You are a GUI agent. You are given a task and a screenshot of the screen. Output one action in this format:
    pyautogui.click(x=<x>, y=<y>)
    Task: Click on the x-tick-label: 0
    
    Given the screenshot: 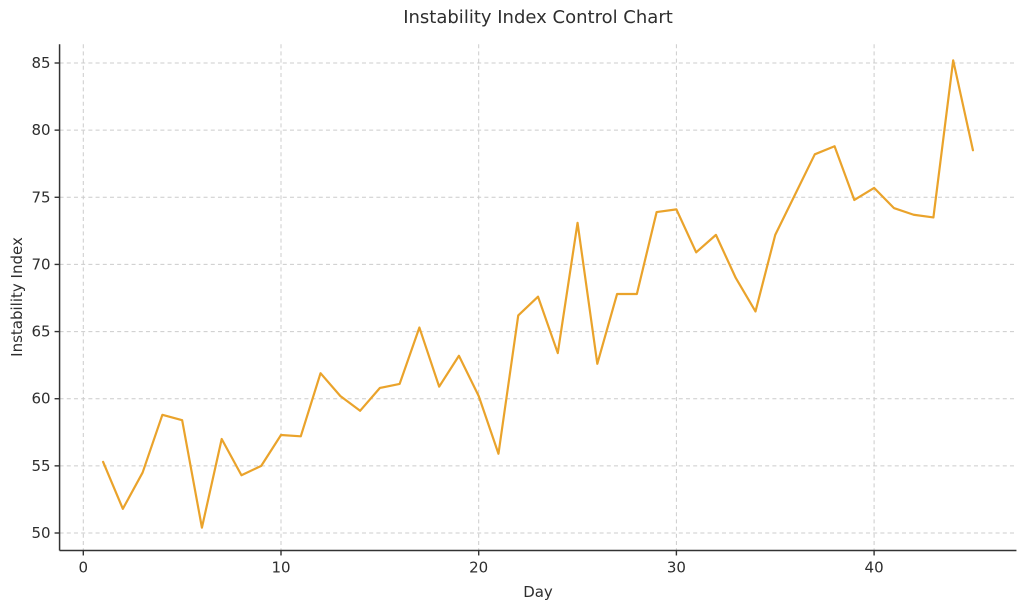 What is the action you would take?
    pyautogui.click(x=84, y=567)
    